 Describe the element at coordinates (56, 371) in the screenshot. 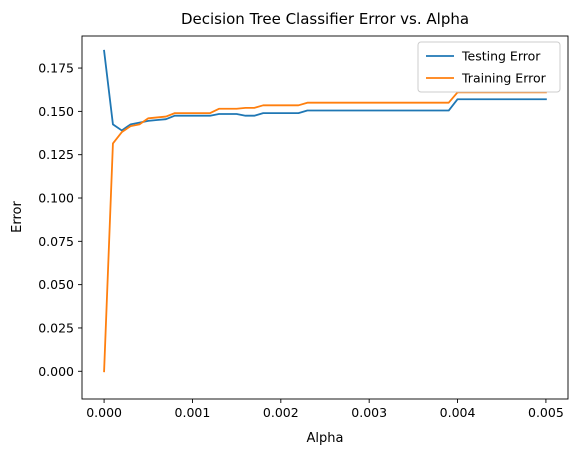

I see `y-tick-label: 0.000` at that location.